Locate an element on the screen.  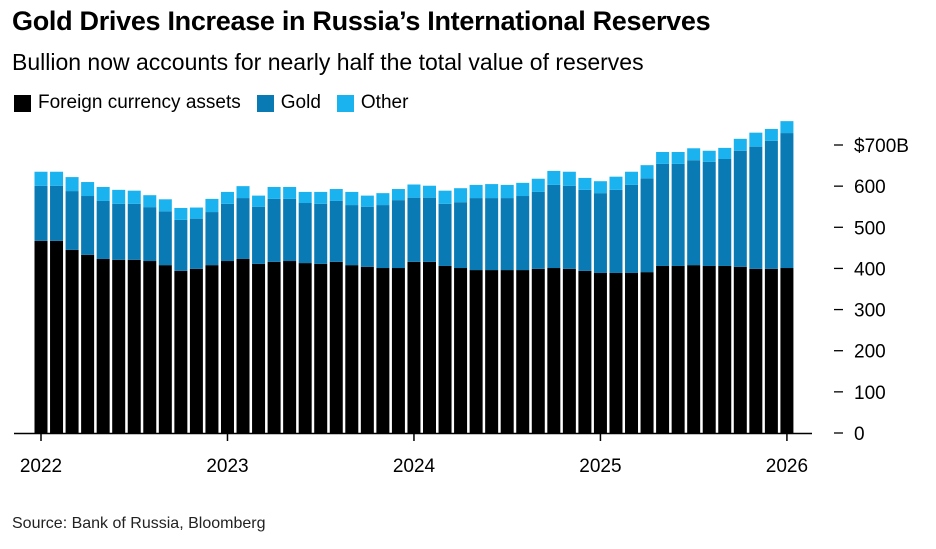
bar-foreign-currency-assets-feb-2024 is located at coordinates (429, 347).